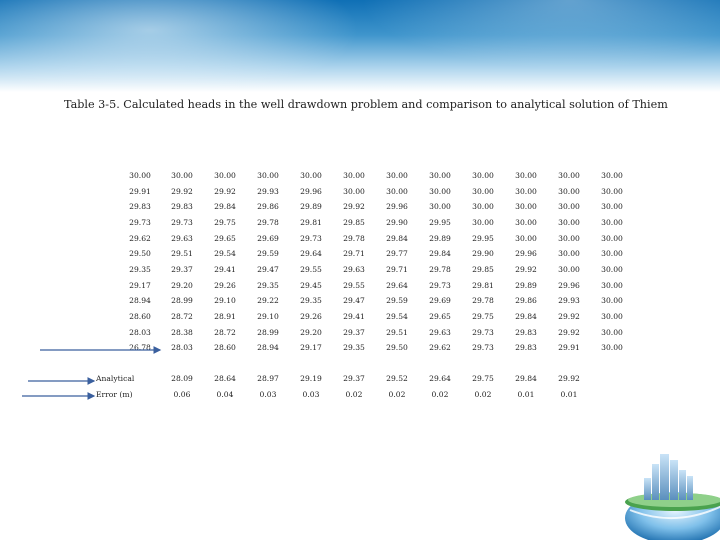 This screenshot has width=720, height=540. What do you see at coordinates (397, 316) in the screenshot?
I see `table-cell: 29.54` at bounding box center [397, 316].